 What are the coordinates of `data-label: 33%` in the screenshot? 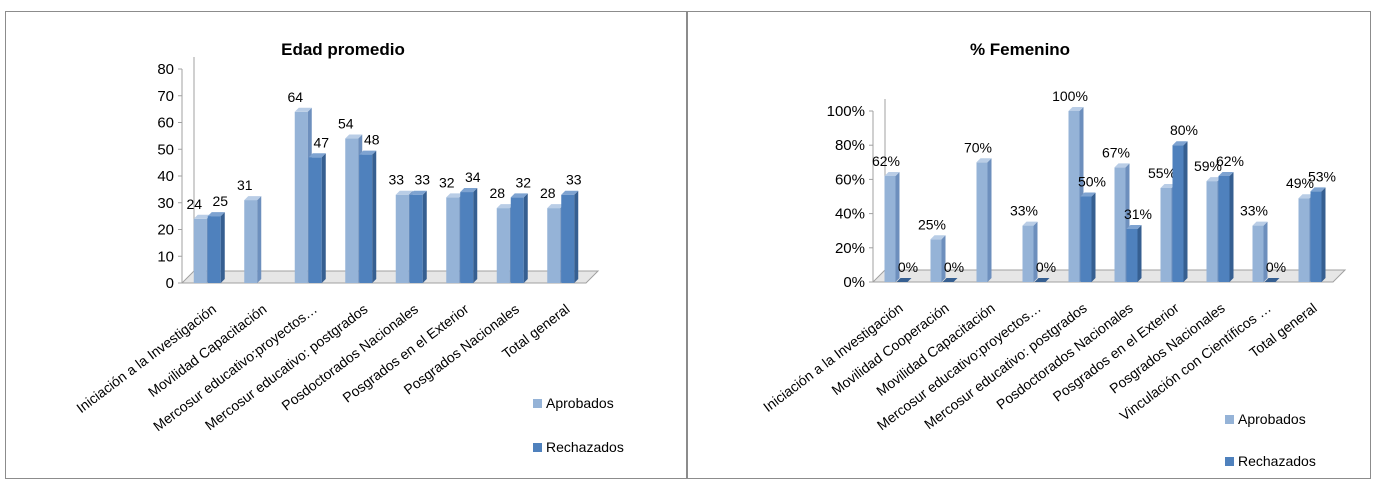 It's located at (1024, 211).